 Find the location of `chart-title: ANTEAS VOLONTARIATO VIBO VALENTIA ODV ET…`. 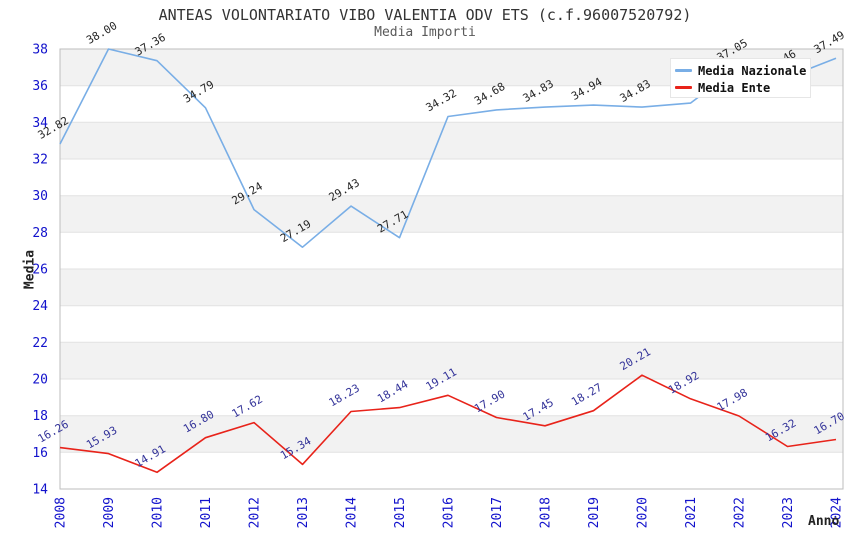

chart-title: ANTEAS VOLONTARIATO VIBO VALENTIA ODV ET… is located at coordinates (425, 15).